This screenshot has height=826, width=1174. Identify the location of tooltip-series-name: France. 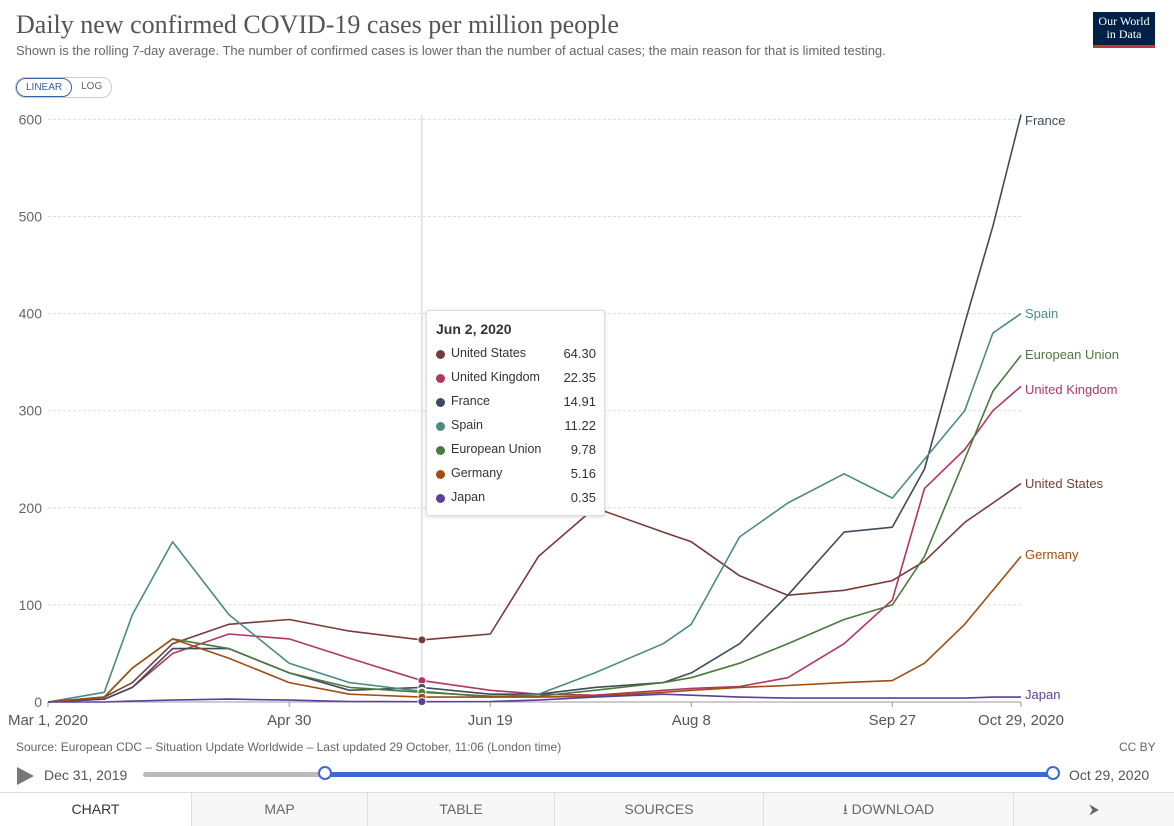
(470, 401).